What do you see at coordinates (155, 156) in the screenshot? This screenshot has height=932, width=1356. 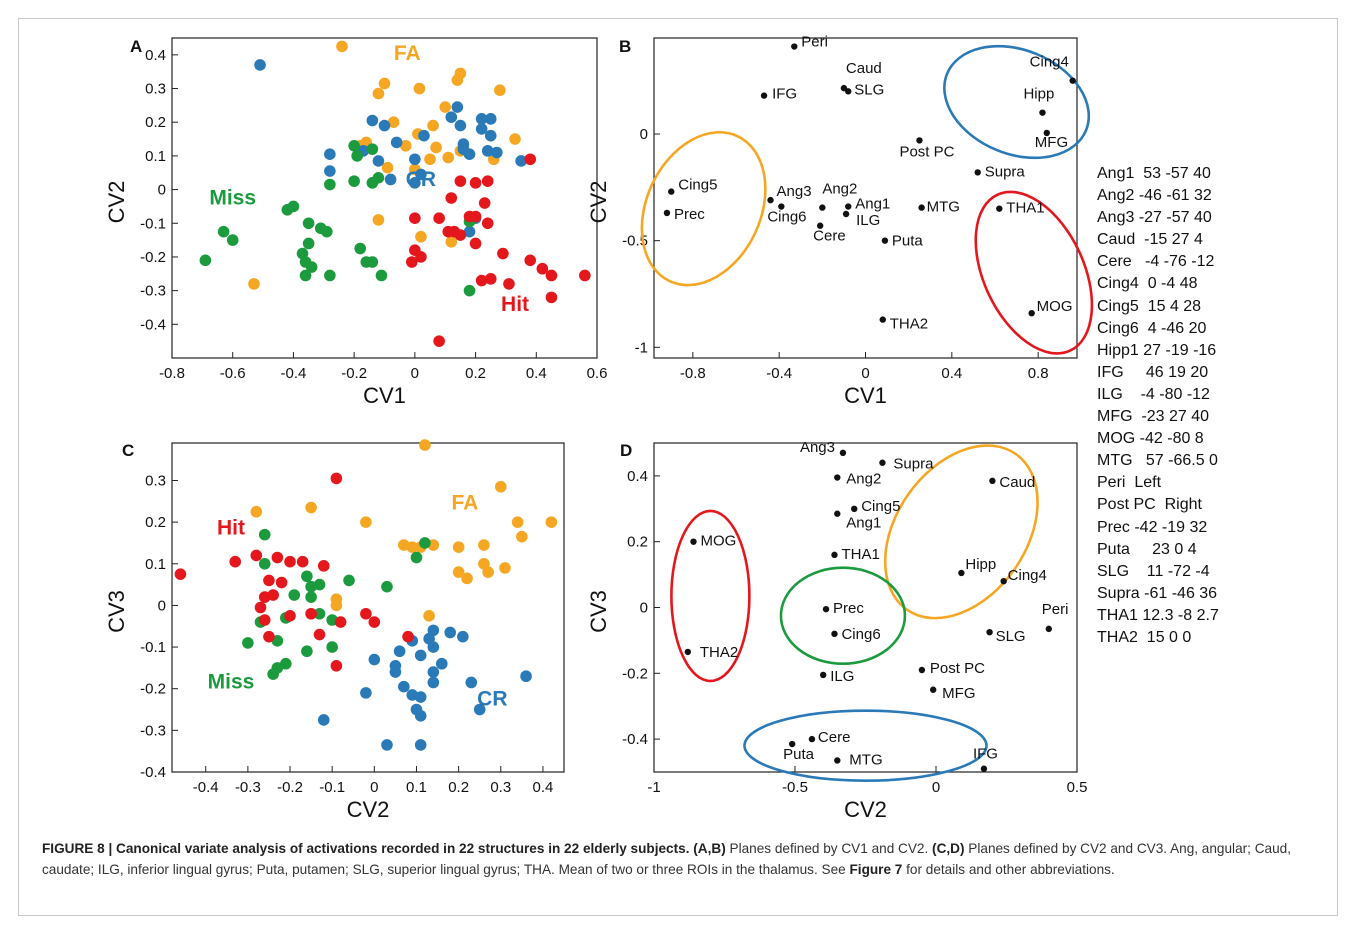 I see `y-tick-label: 0.1` at bounding box center [155, 156].